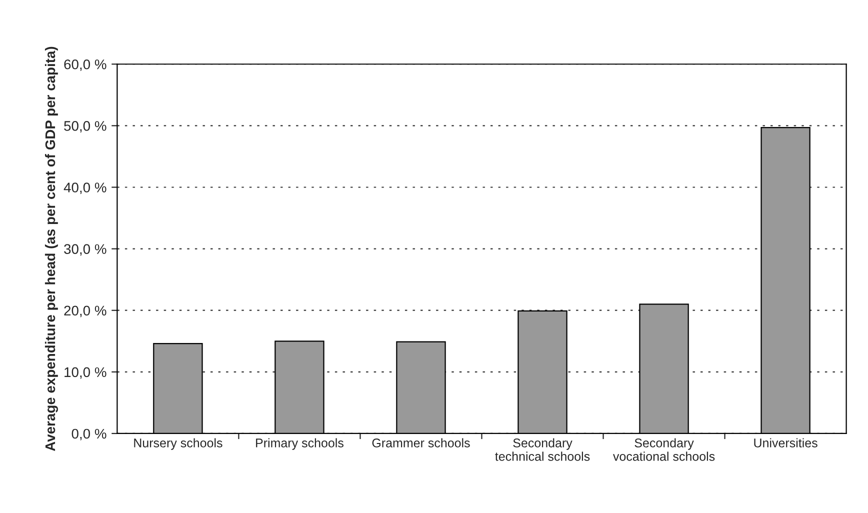 Image resolution: width=868 pixels, height=513 pixels. I want to click on y-tick-label: 20,0 %, so click(85, 312).